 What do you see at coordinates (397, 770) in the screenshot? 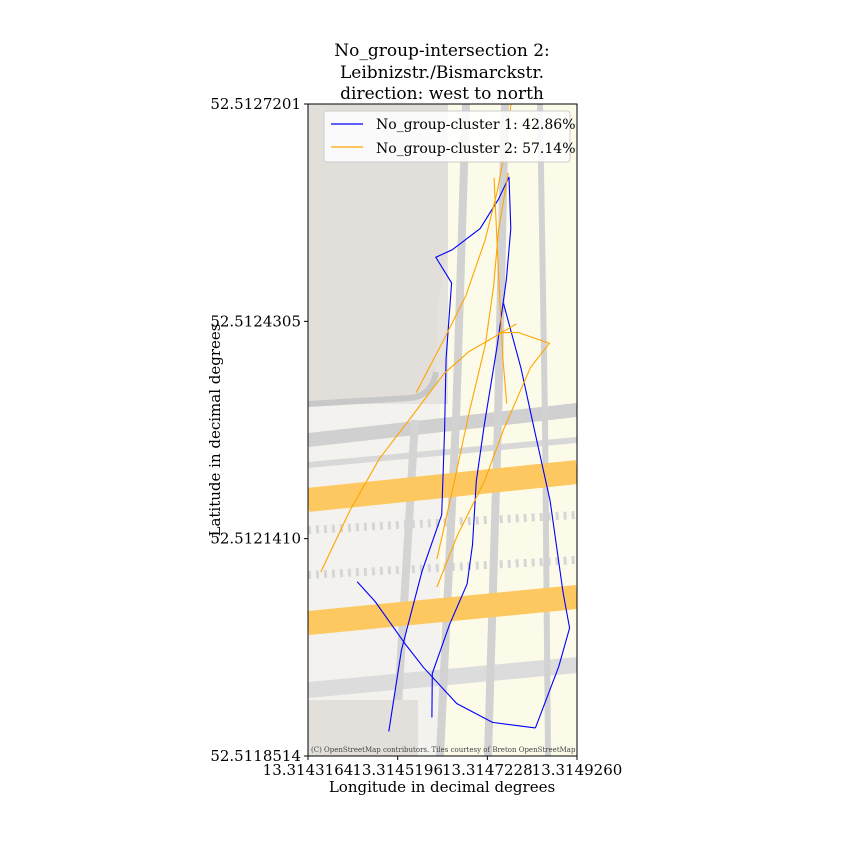
I see `x-tick-label: 13.3145196` at bounding box center [397, 770].